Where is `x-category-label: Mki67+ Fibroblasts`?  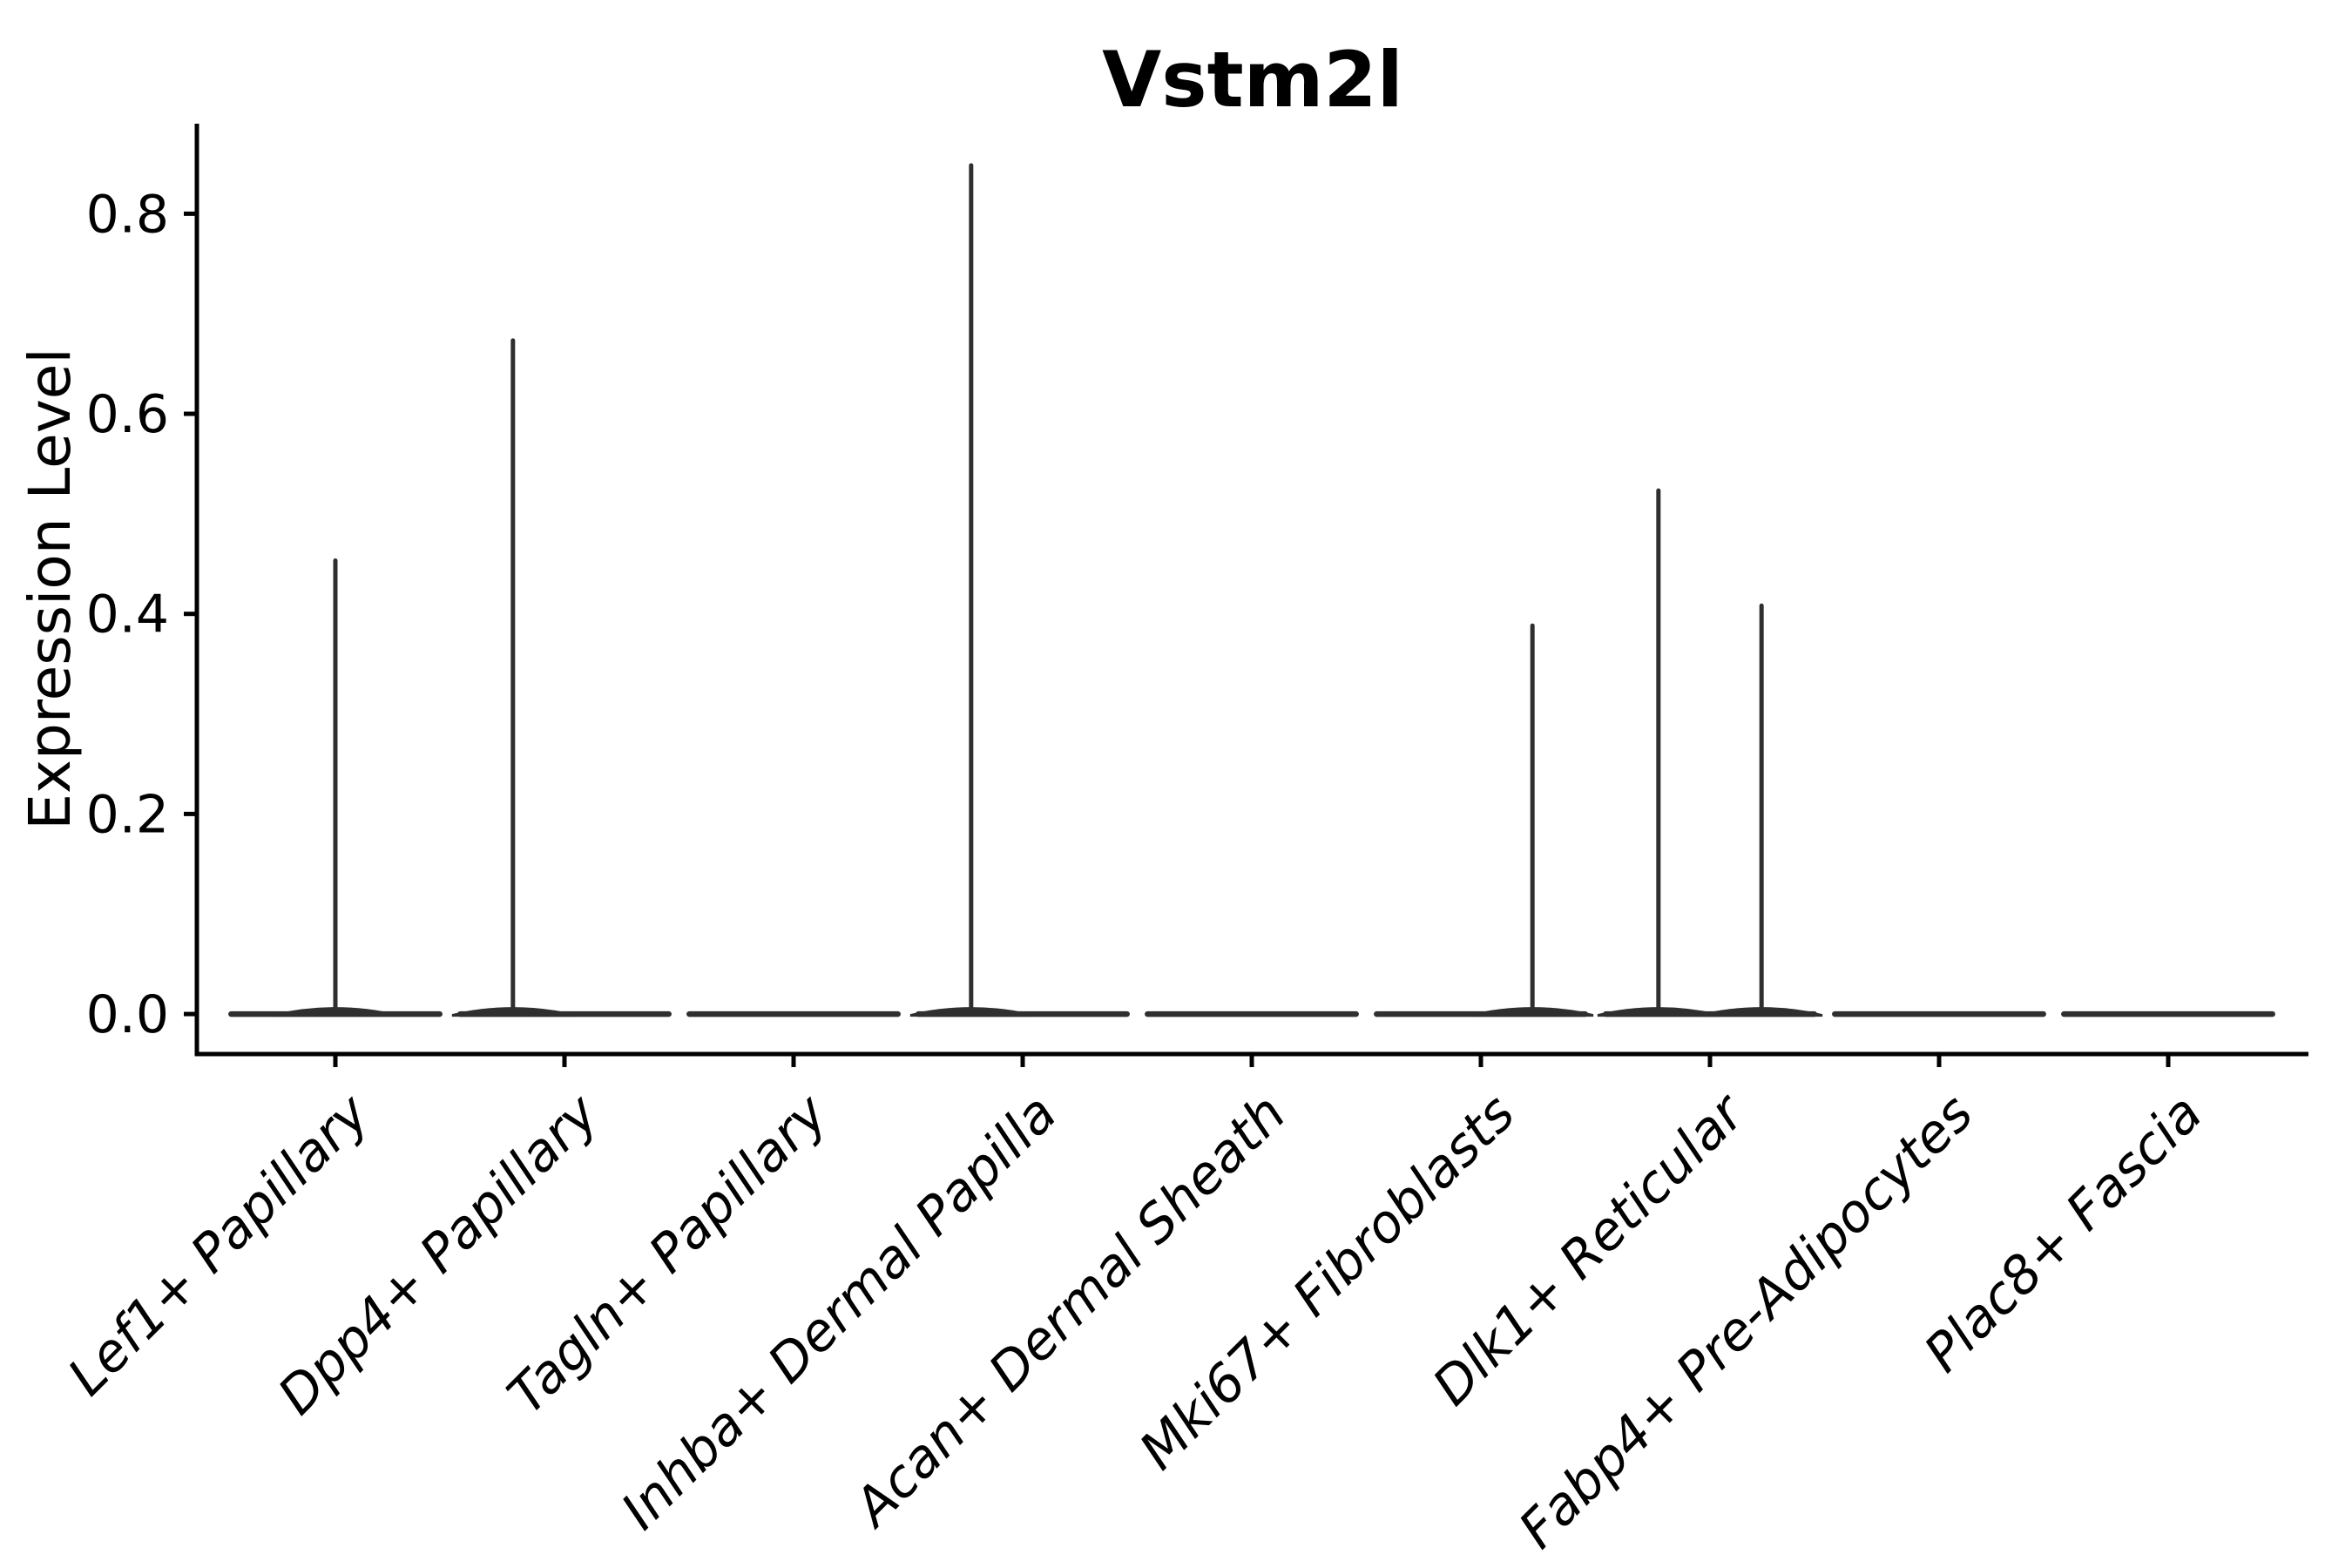
x-category-label: Mki67+ Fibroblasts is located at coordinates (1327, 1282).